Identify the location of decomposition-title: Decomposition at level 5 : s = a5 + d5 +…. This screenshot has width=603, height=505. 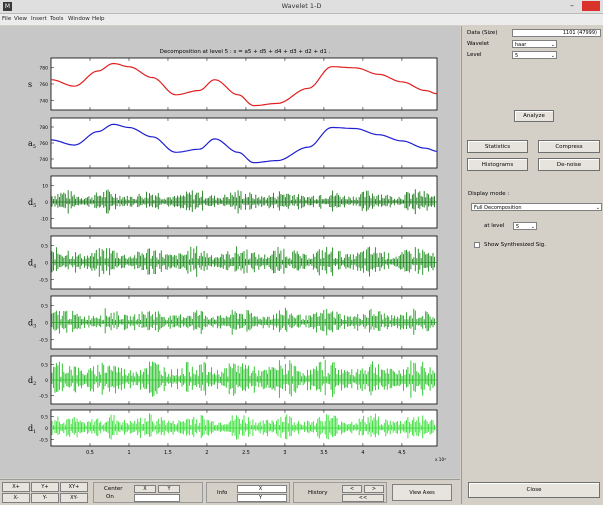
(245, 52).